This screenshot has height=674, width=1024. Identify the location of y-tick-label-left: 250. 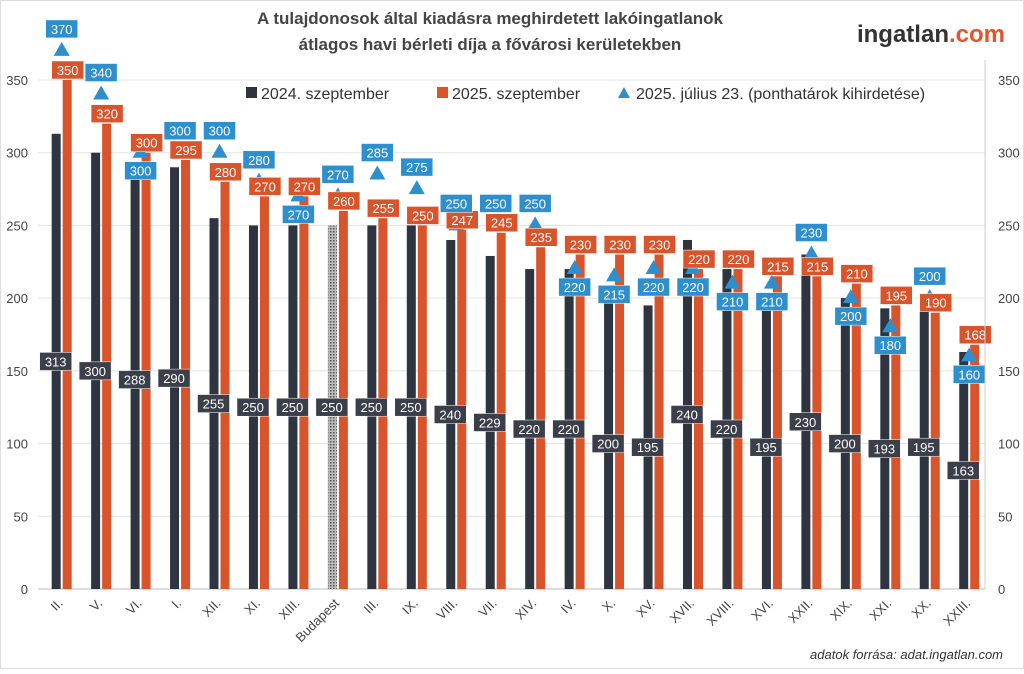
(17, 225).